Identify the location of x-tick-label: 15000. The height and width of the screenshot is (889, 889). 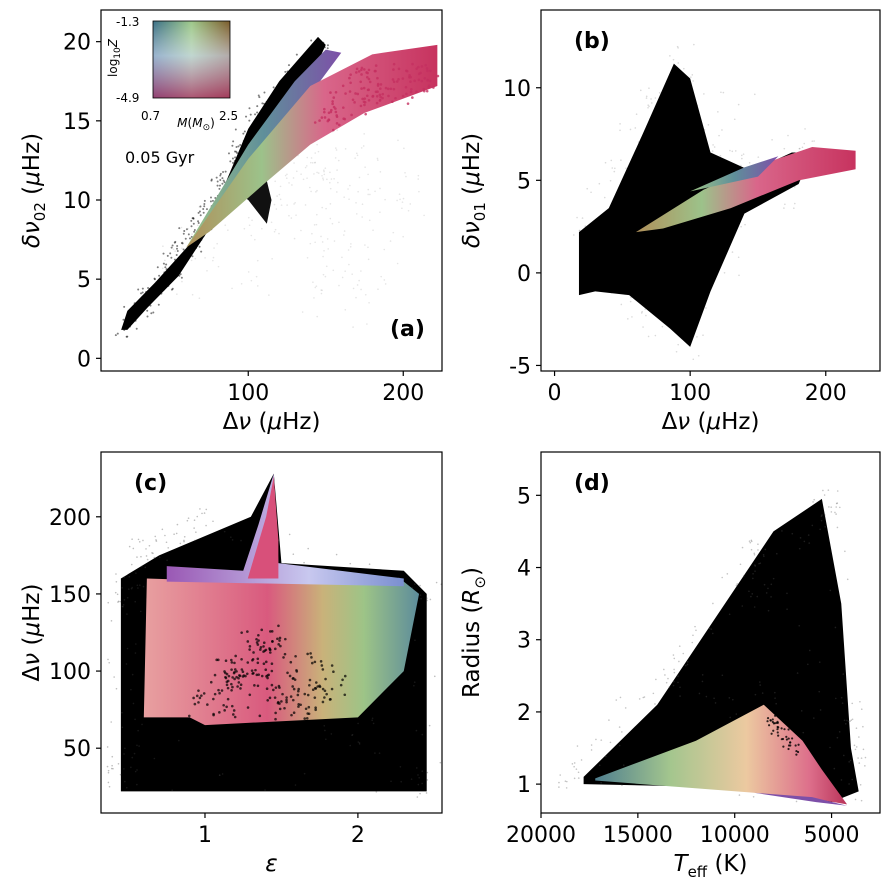
(638, 835).